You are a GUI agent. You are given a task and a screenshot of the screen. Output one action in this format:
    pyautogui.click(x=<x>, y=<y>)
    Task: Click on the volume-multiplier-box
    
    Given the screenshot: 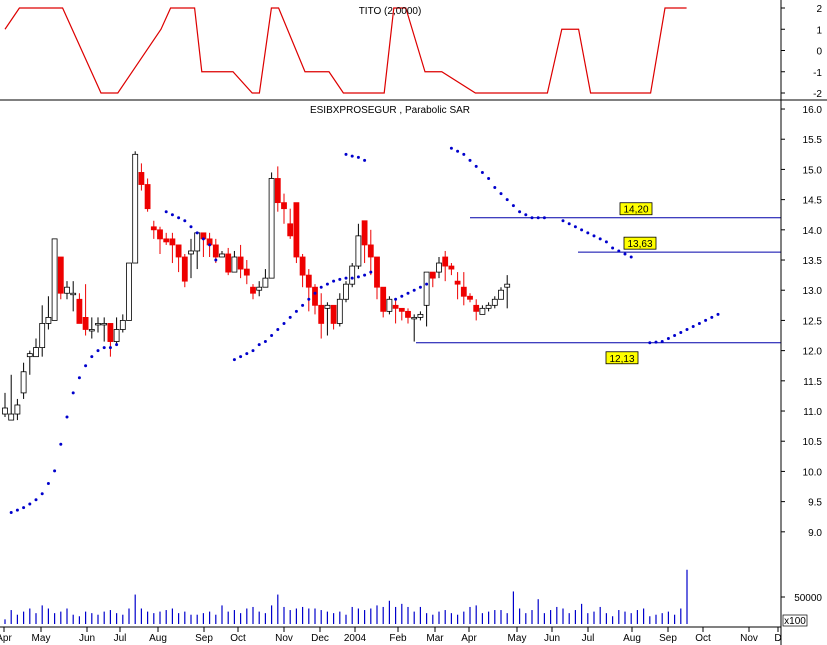 What is the action you would take?
    pyautogui.click(x=795, y=620)
    